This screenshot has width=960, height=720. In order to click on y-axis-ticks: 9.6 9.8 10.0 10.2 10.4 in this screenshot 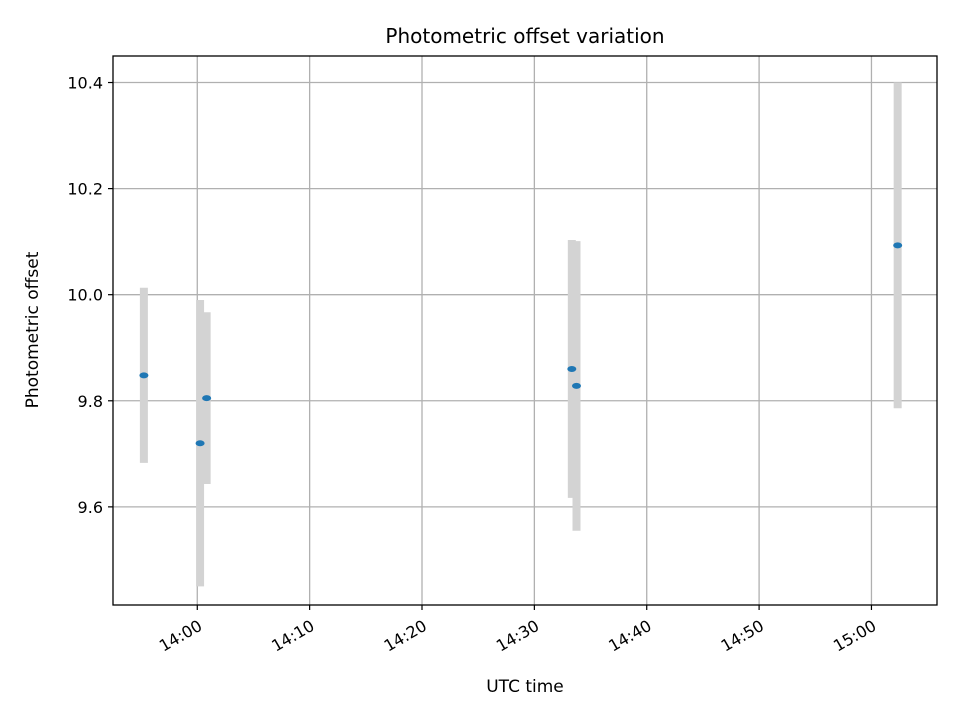, I will do `click(90, 295)`.